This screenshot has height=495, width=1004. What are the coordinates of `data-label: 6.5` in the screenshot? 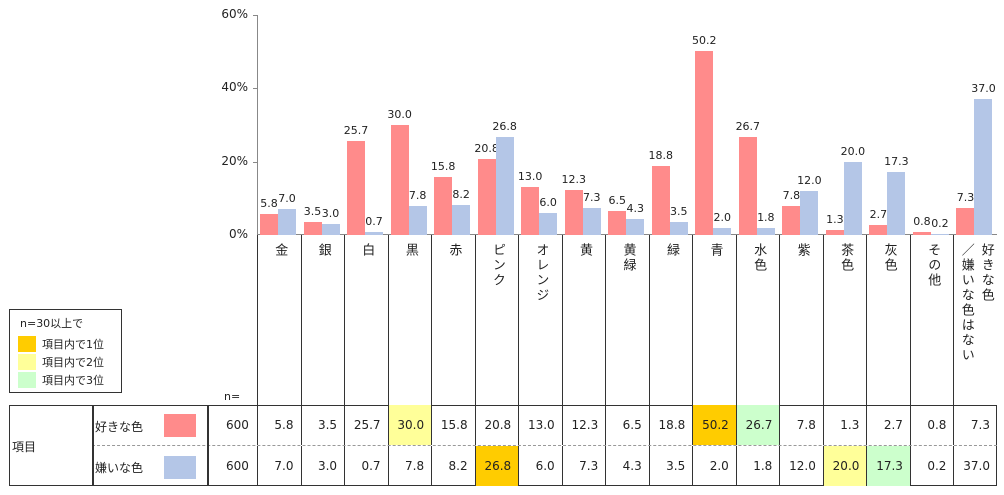 It's located at (617, 201).